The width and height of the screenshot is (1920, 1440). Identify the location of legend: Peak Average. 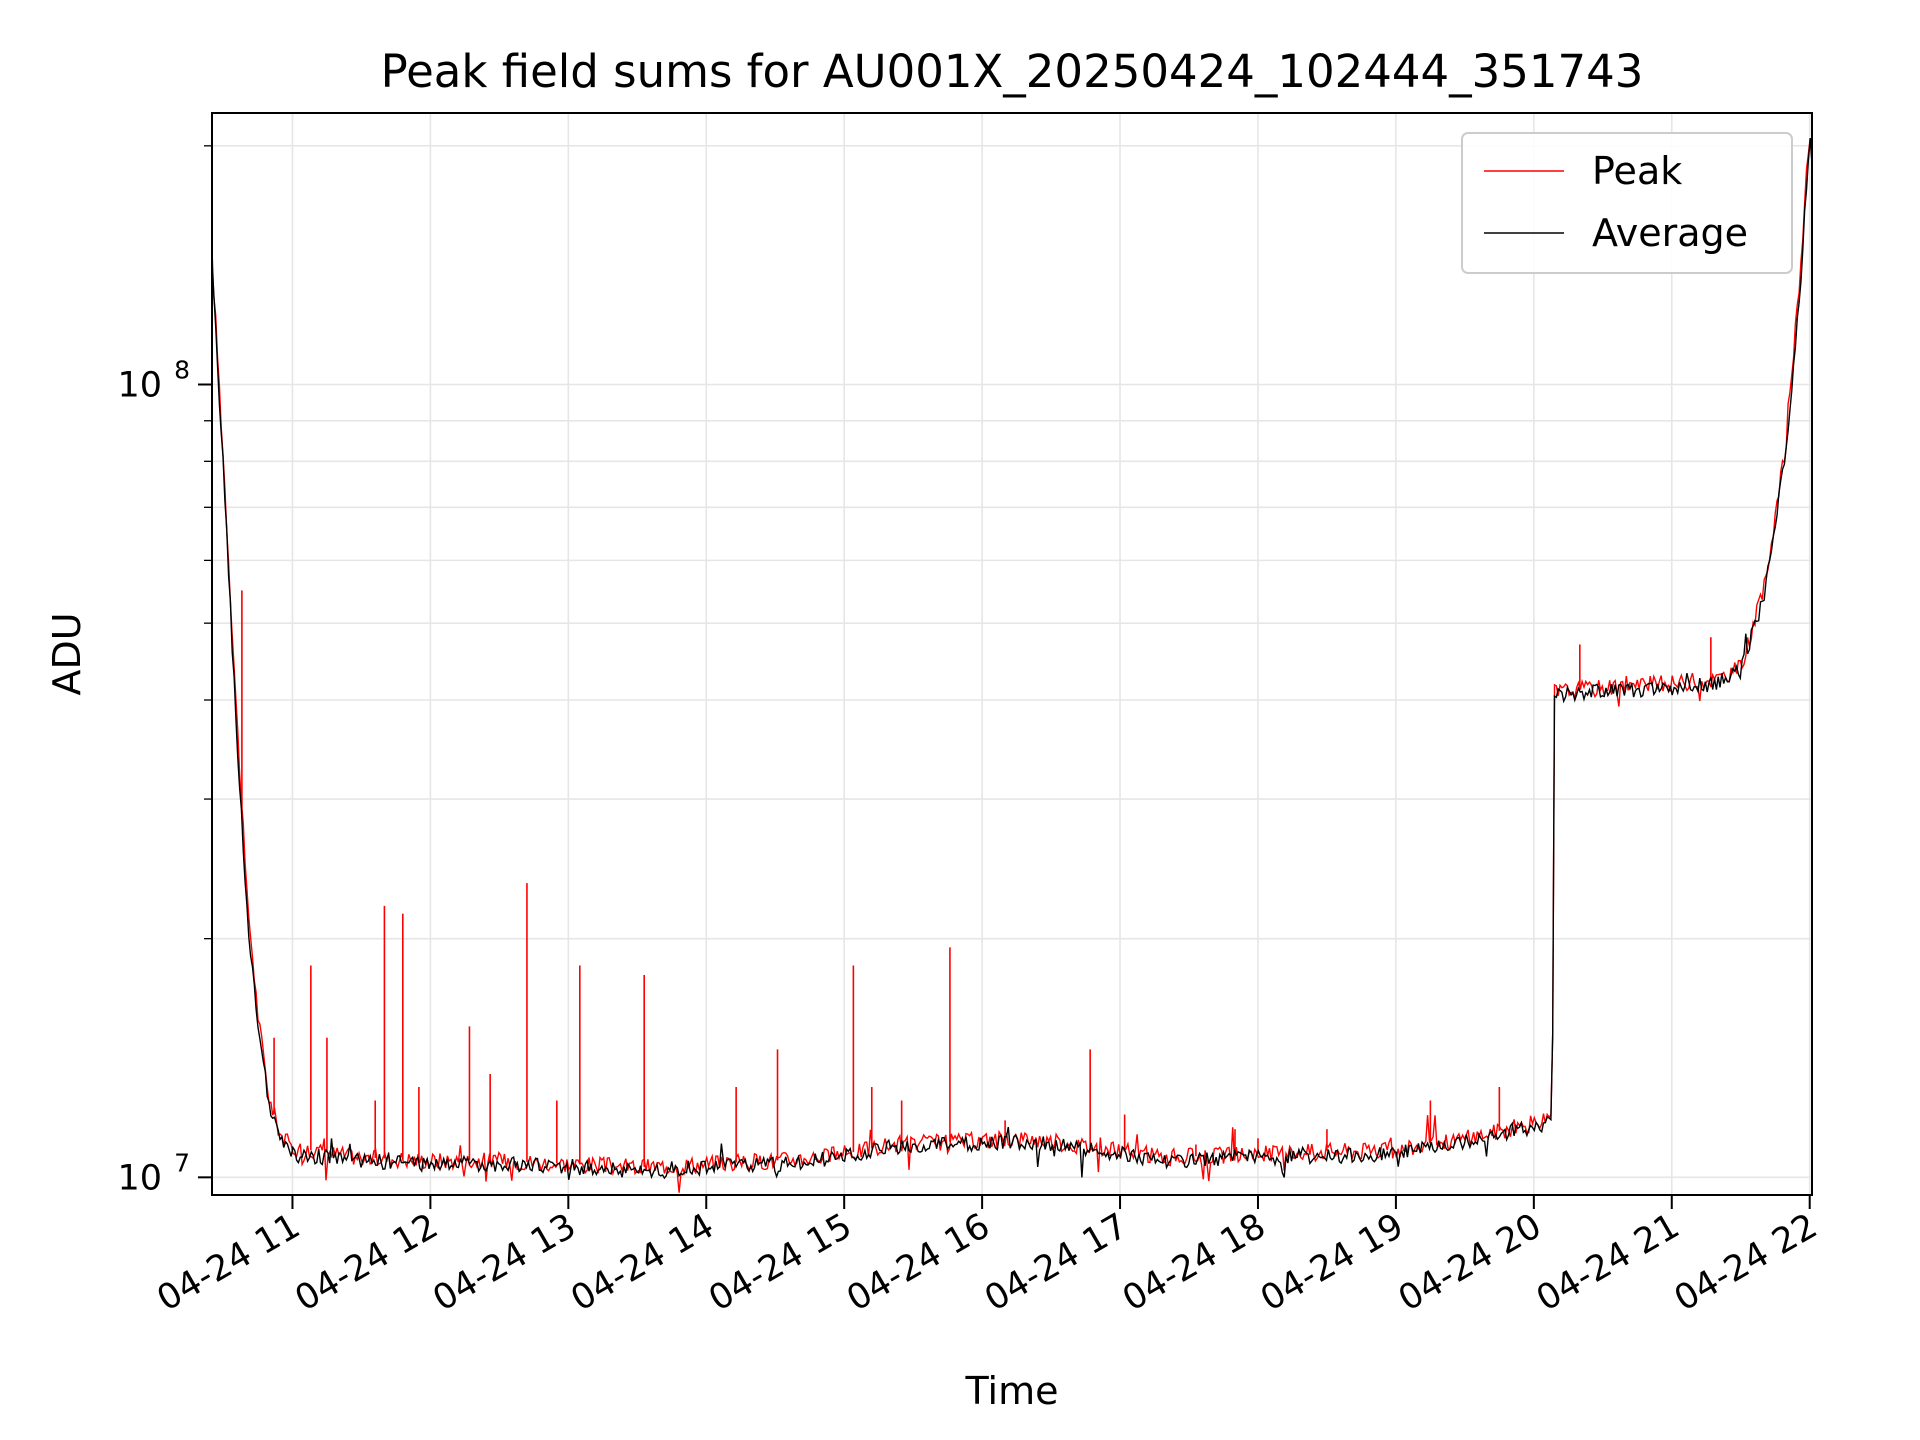
(1627, 203).